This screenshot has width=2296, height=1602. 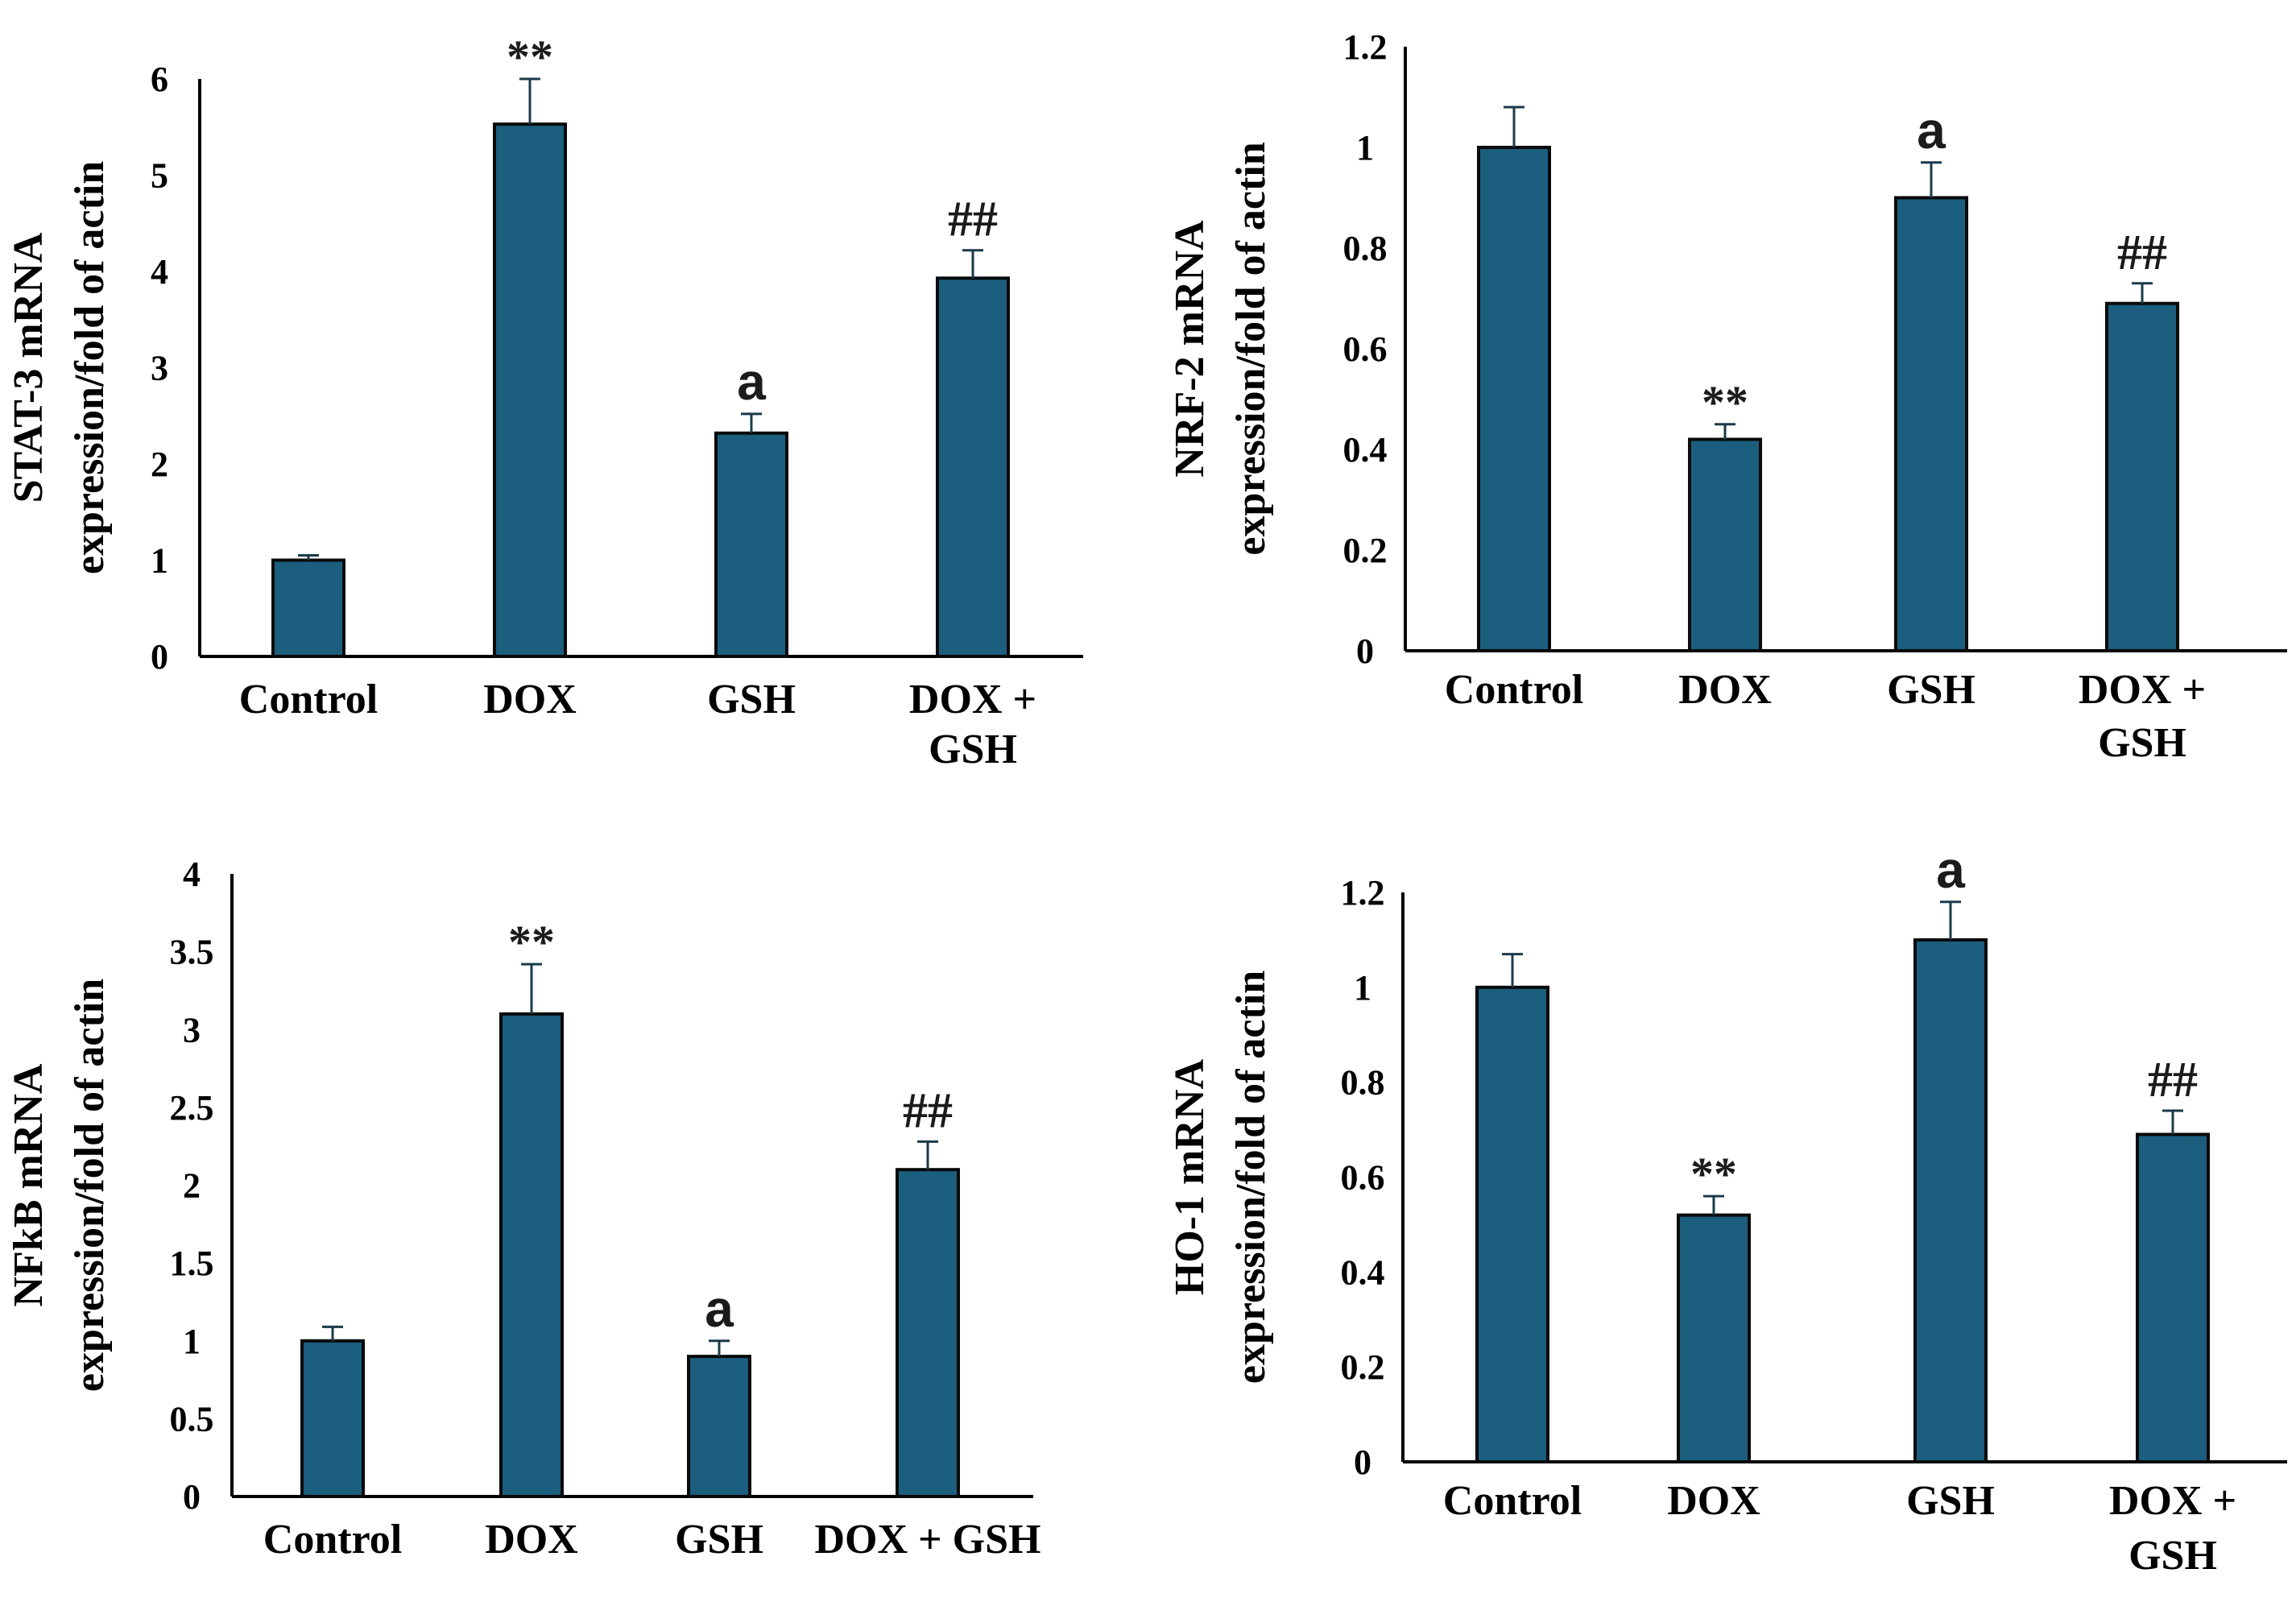 I want to click on y-axis-title-line: NRF-2 mRNA, so click(x=1190, y=349).